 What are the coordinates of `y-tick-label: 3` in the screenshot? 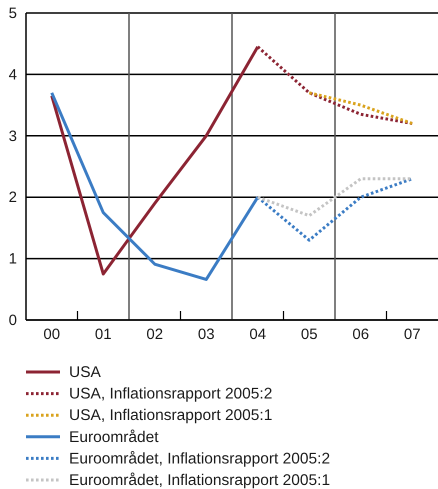 It's located at (12, 136).